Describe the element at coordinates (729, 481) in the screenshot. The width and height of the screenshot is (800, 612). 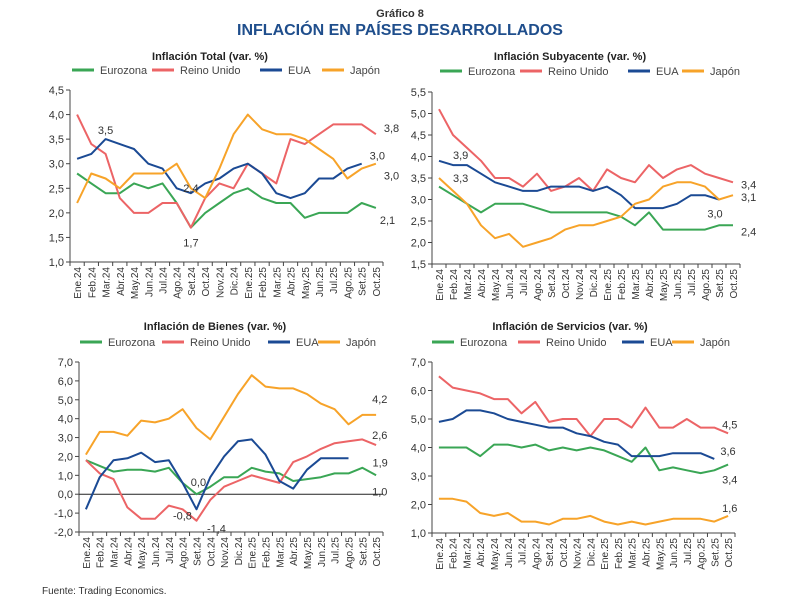
I see `data-label: 3,4` at that location.